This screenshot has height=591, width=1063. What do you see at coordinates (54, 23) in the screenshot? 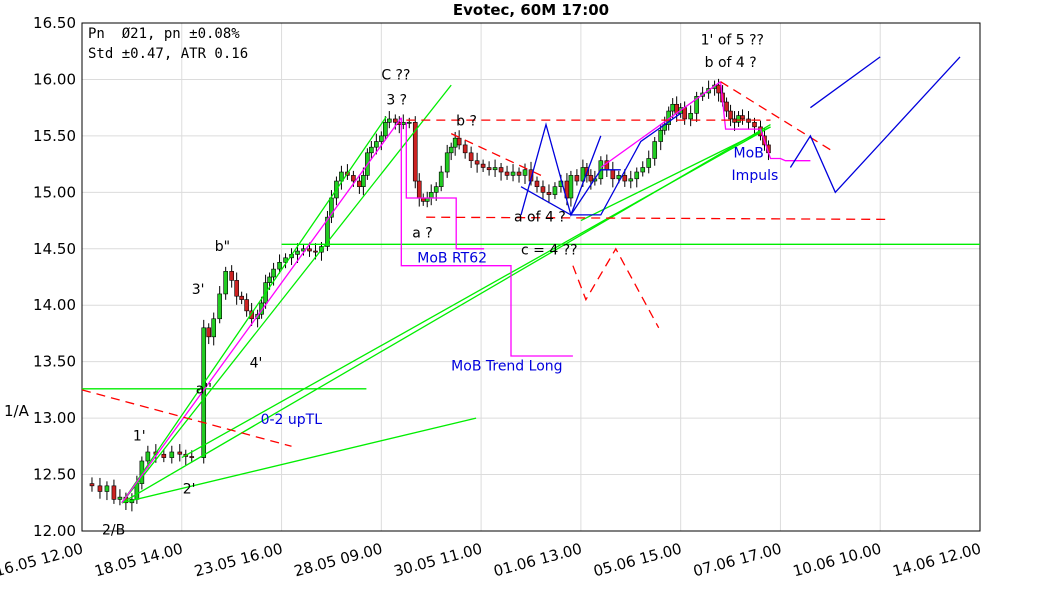
I see `y-tick-label: 16.50` at bounding box center [54, 23].